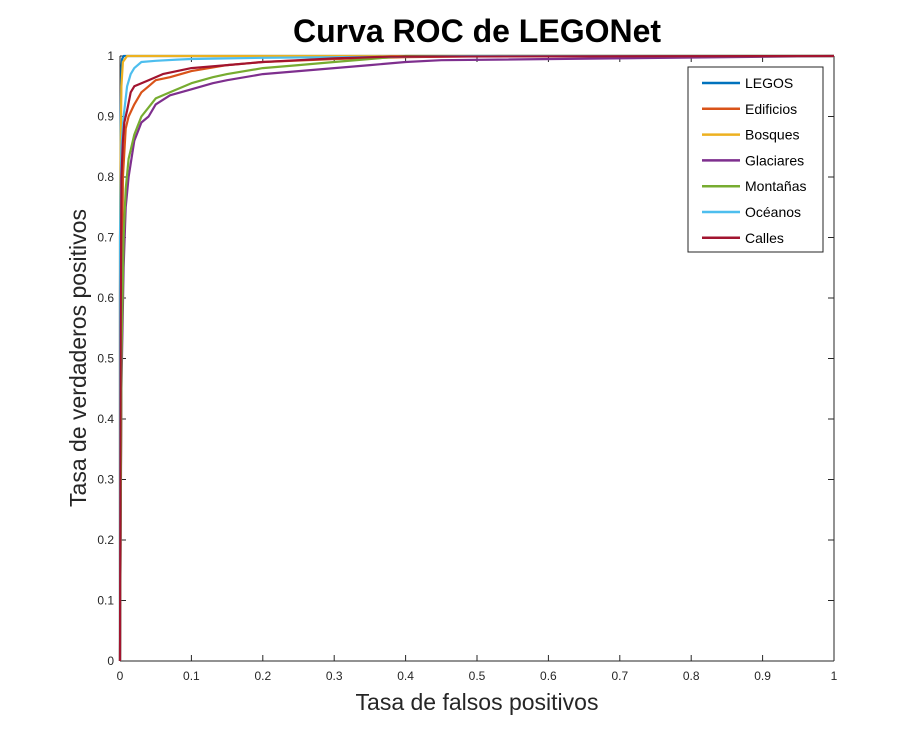 The height and width of the screenshot is (743, 923). I want to click on y-tick-label: 0.9, so click(105, 117).